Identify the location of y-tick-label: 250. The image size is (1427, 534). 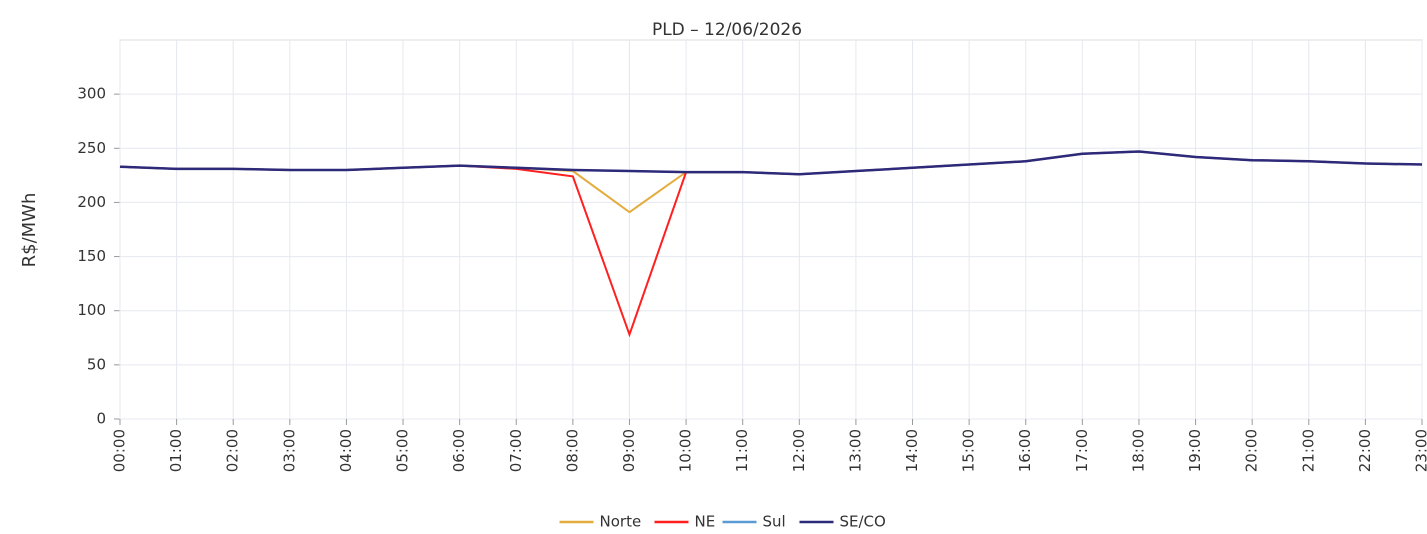
(91, 148).